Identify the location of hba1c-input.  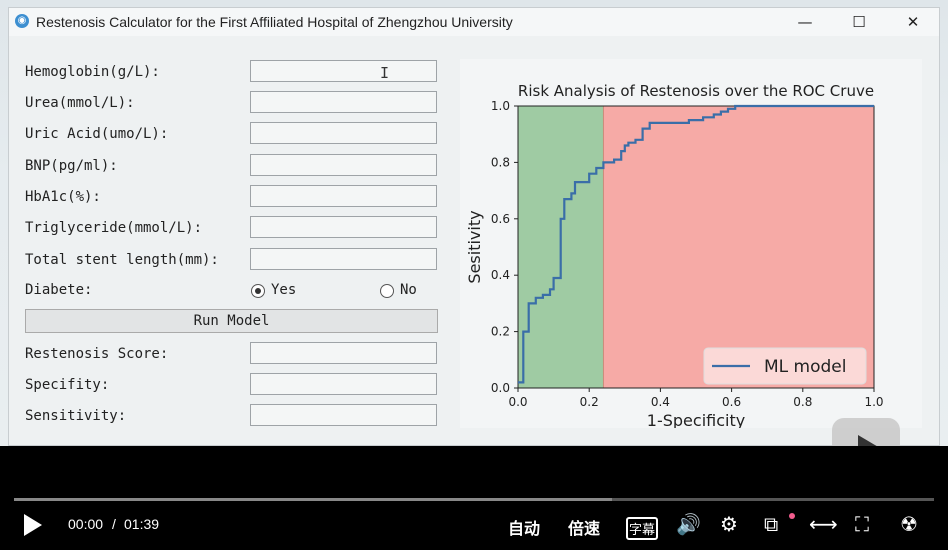
(343, 196).